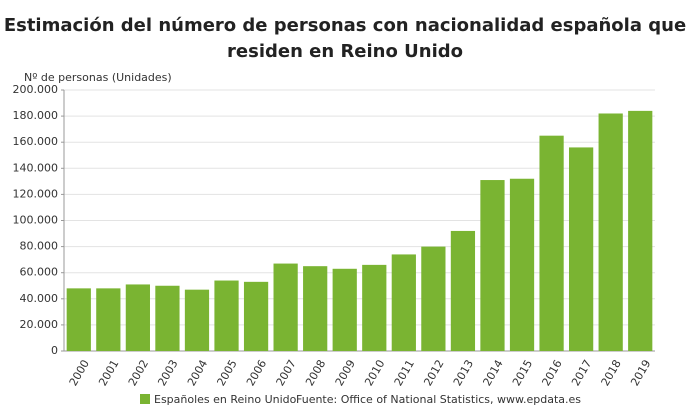  Describe the element at coordinates (345, 373) in the screenshot. I see `x-tick-label: 2009` at that location.